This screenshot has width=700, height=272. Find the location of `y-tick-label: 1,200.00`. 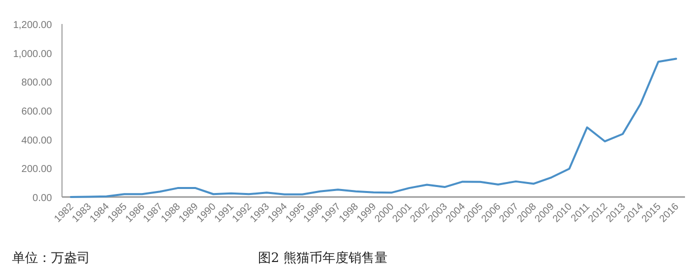

y-tick-label: 1,200.00 is located at coordinates (32, 25).